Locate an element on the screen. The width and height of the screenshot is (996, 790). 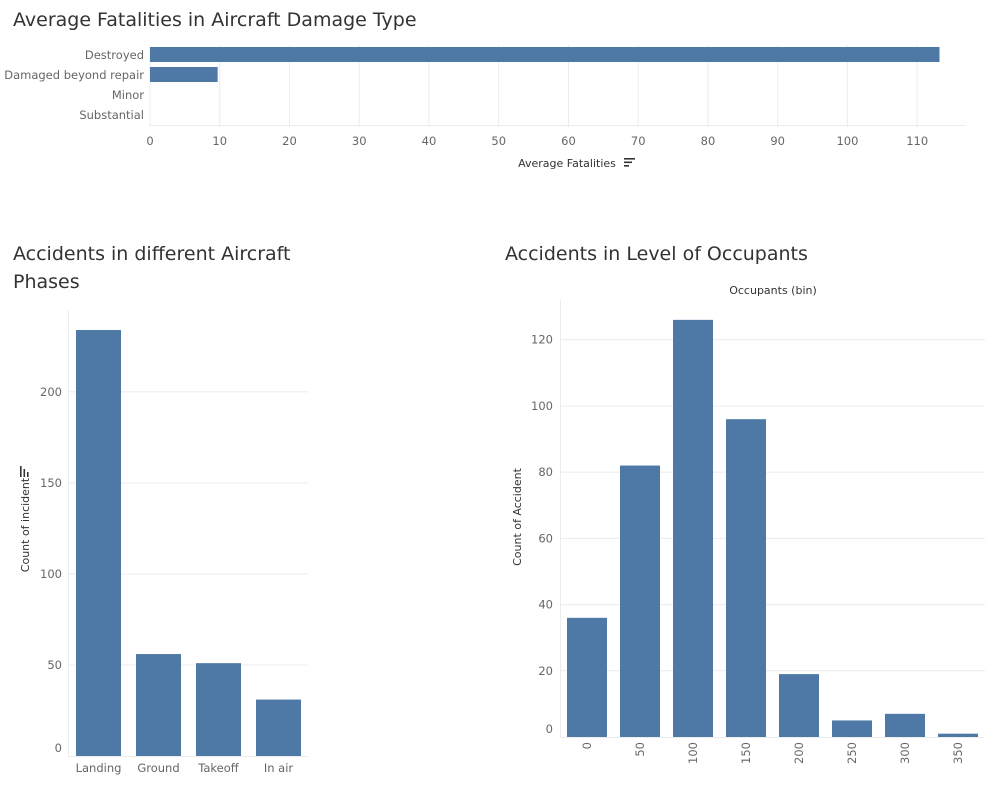
chart3-y-tick-label: 40 is located at coordinates (545, 605).